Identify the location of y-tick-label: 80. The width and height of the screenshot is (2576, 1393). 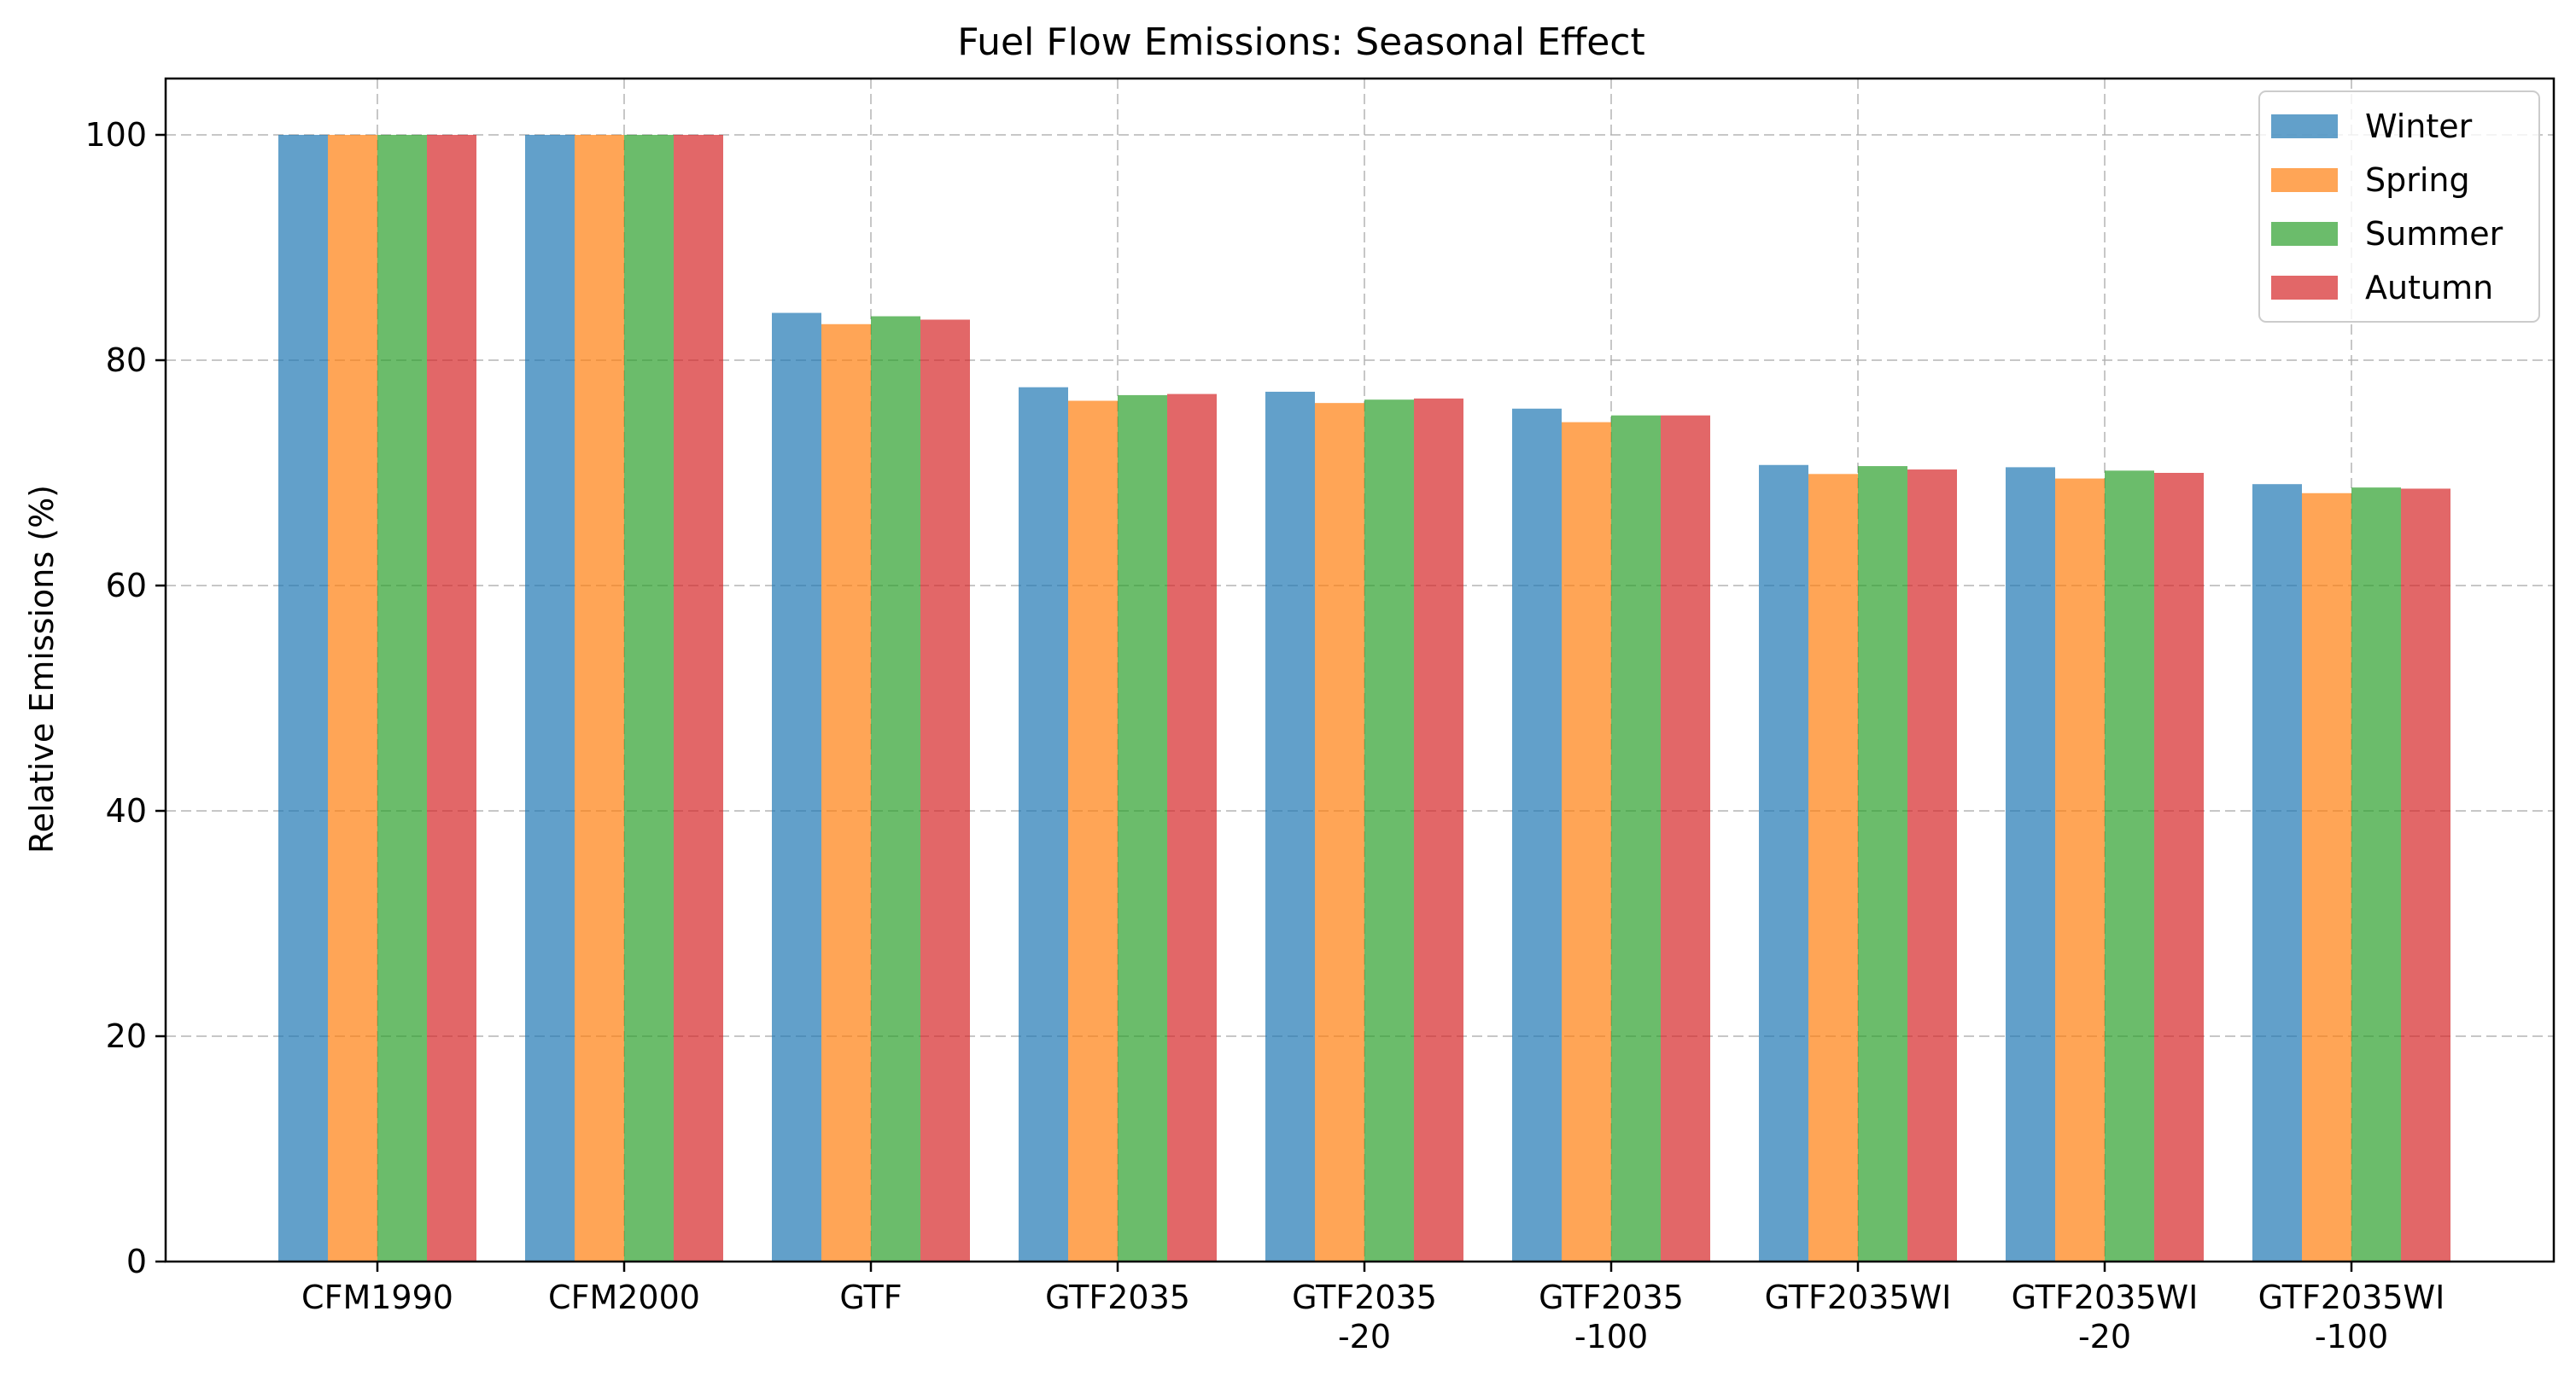
(126, 360).